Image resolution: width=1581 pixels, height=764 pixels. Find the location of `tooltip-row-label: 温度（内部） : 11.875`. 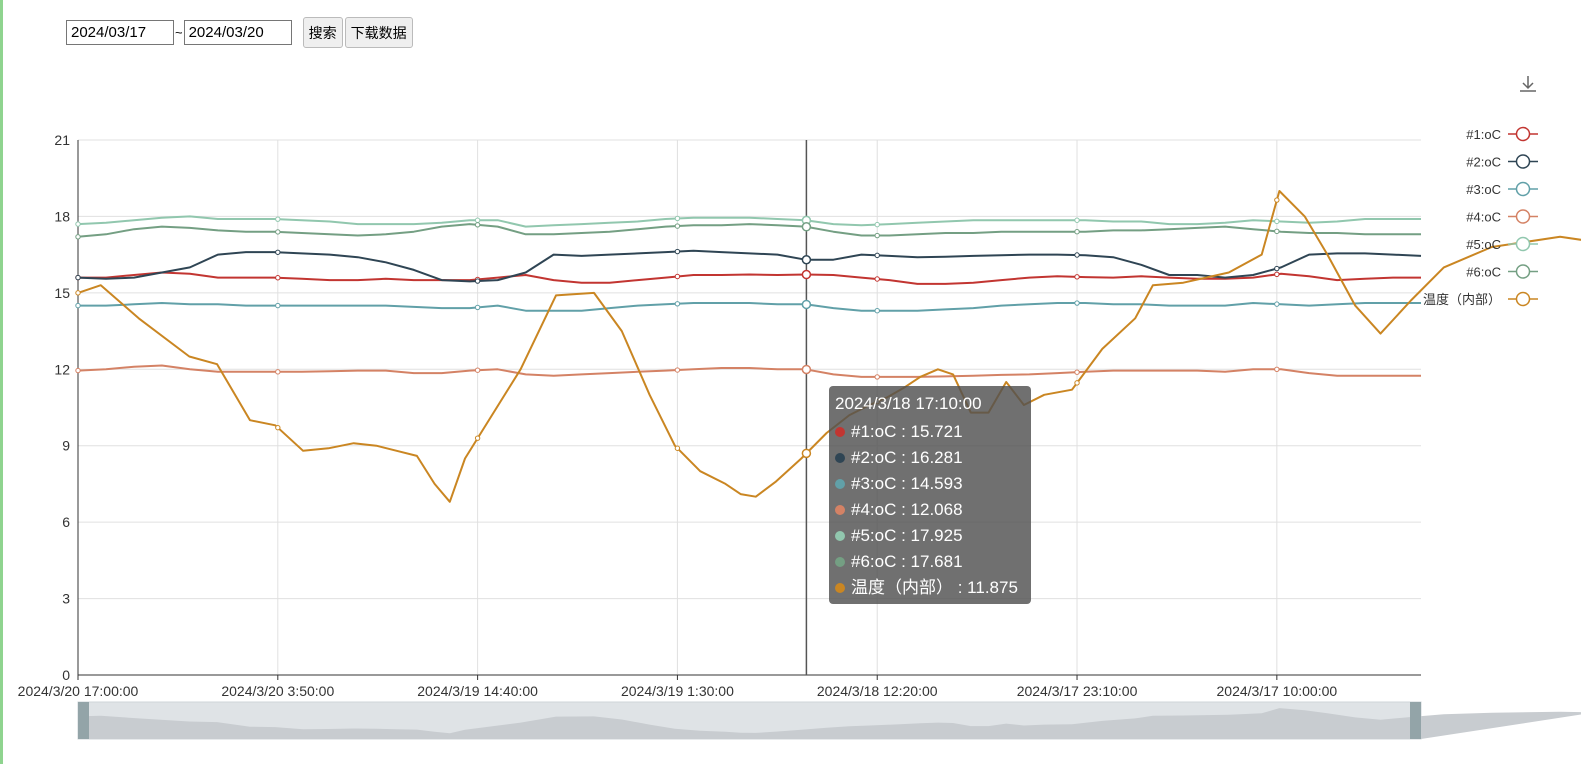

tooltip-row-label: 温度（内部） : 11.875 is located at coordinates (934, 587).